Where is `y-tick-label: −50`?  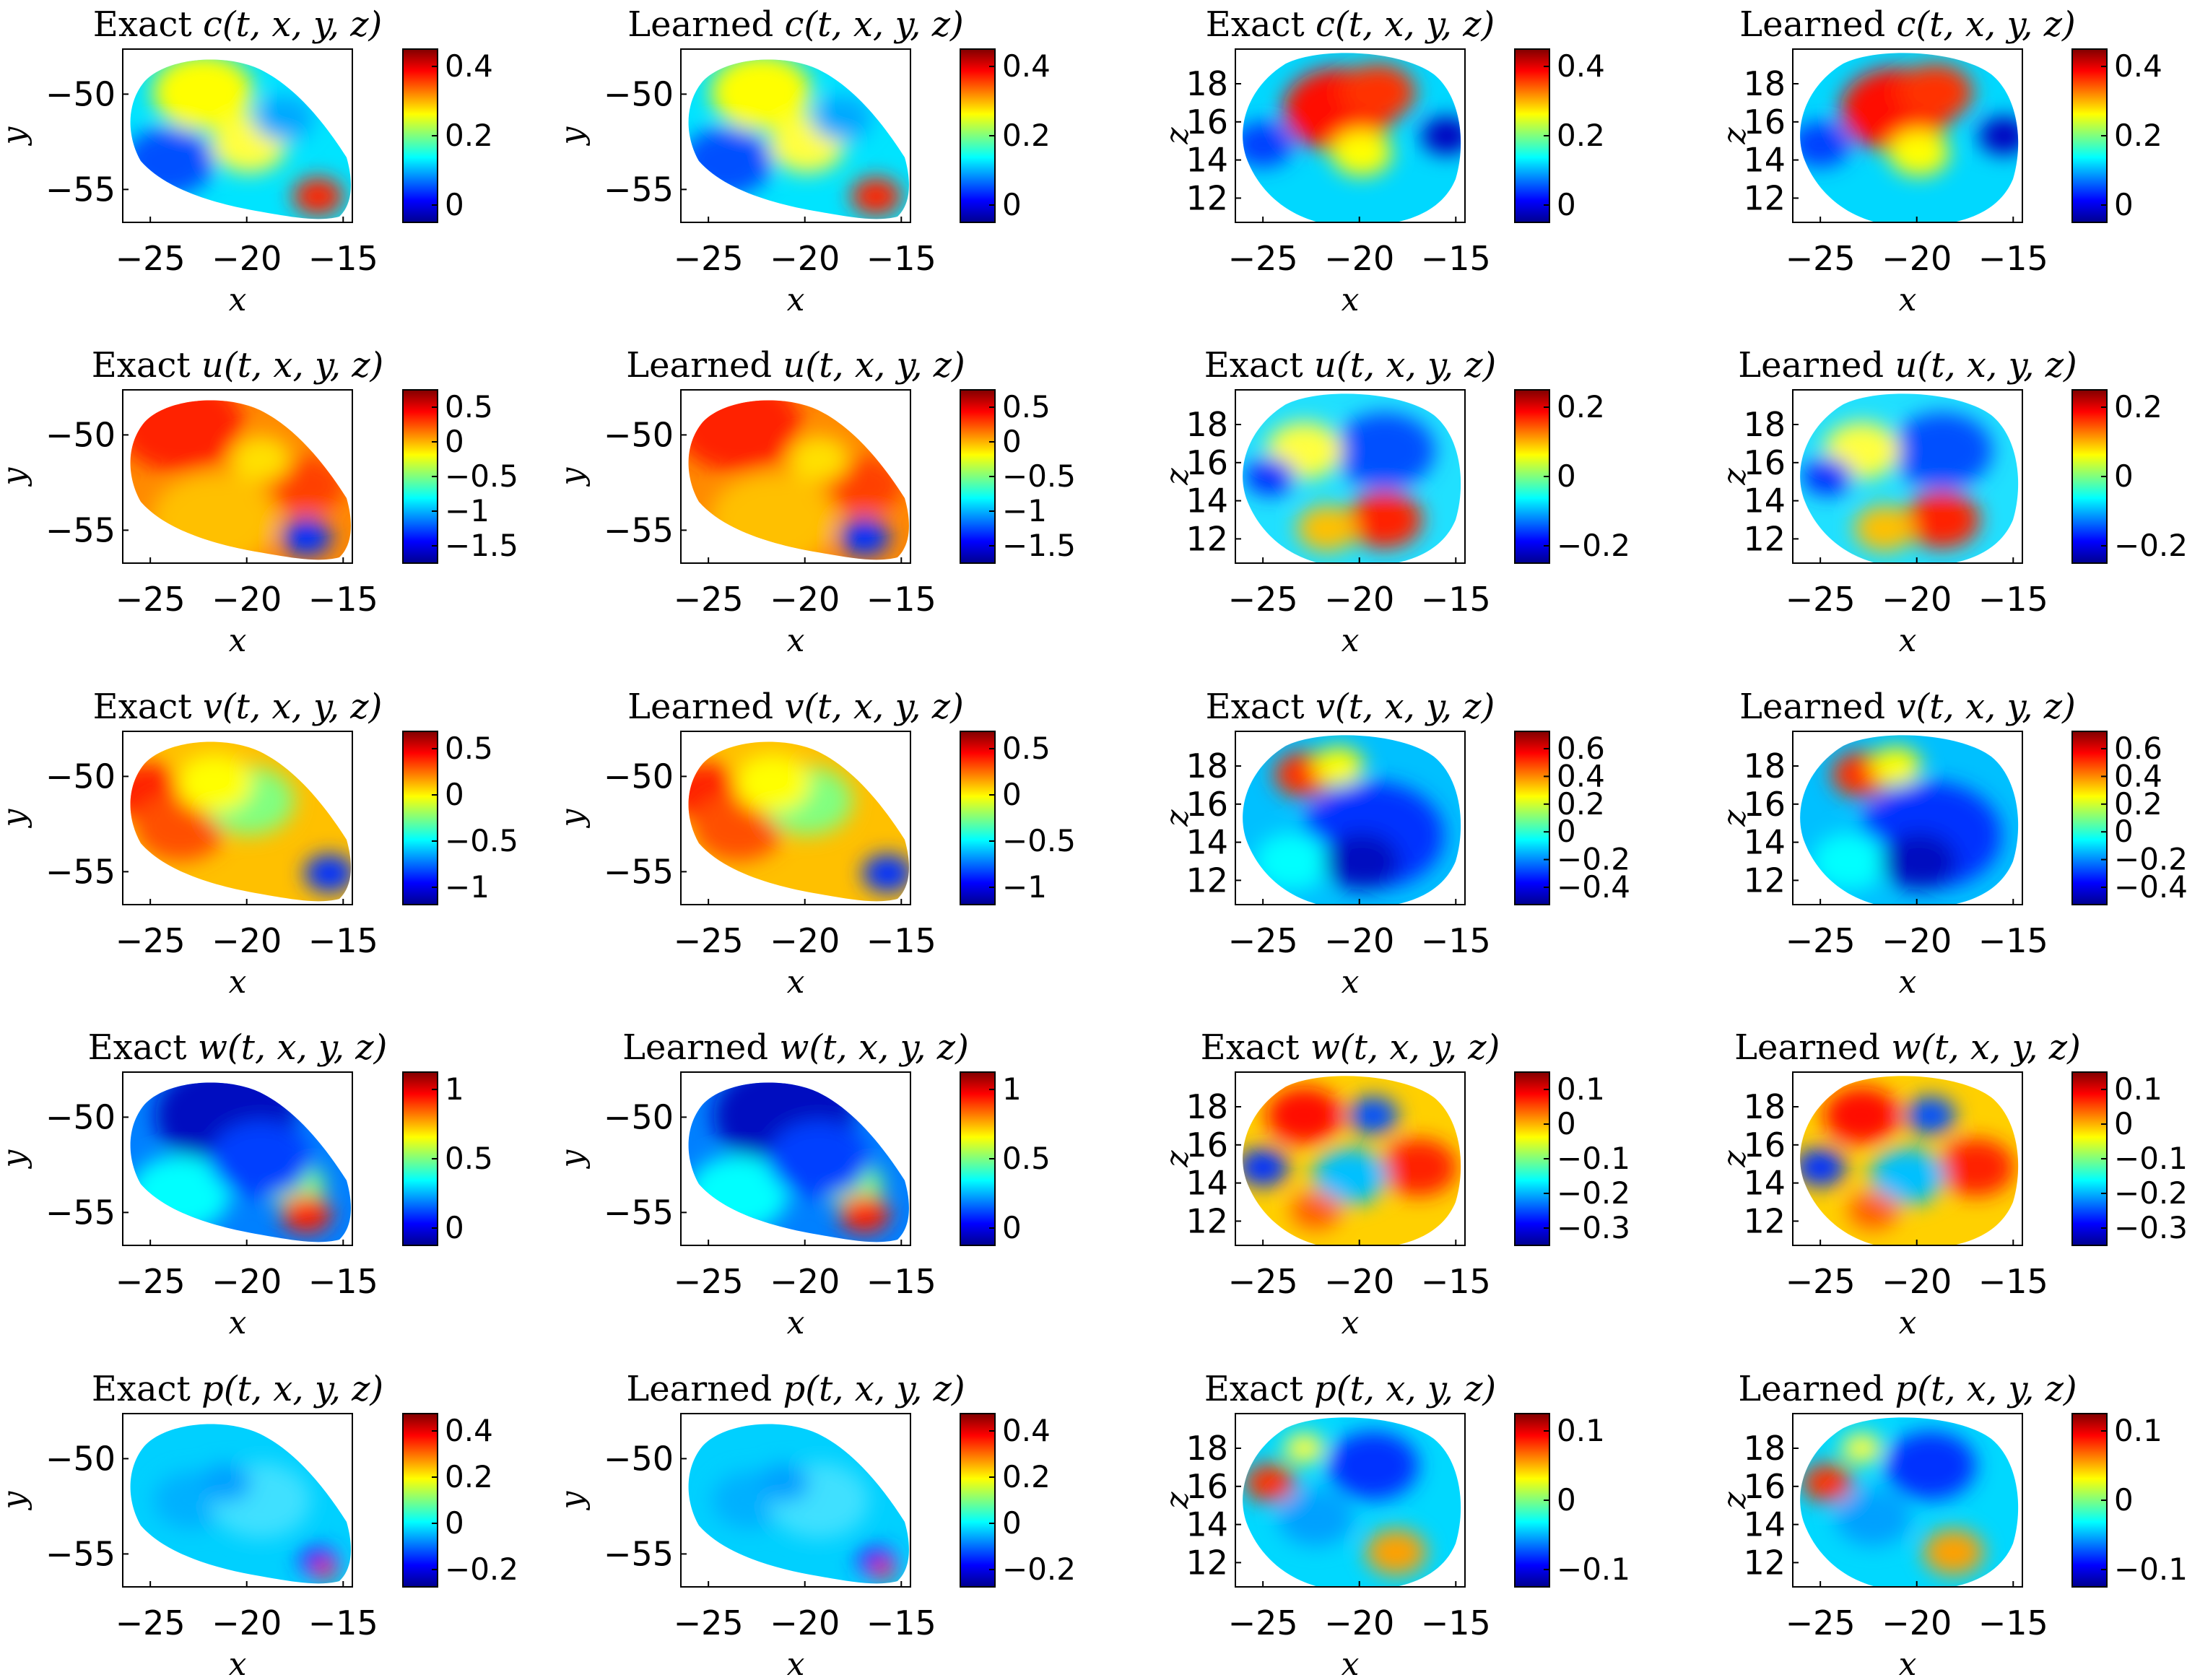
y-tick-label: −50 is located at coordinates (639, 435).